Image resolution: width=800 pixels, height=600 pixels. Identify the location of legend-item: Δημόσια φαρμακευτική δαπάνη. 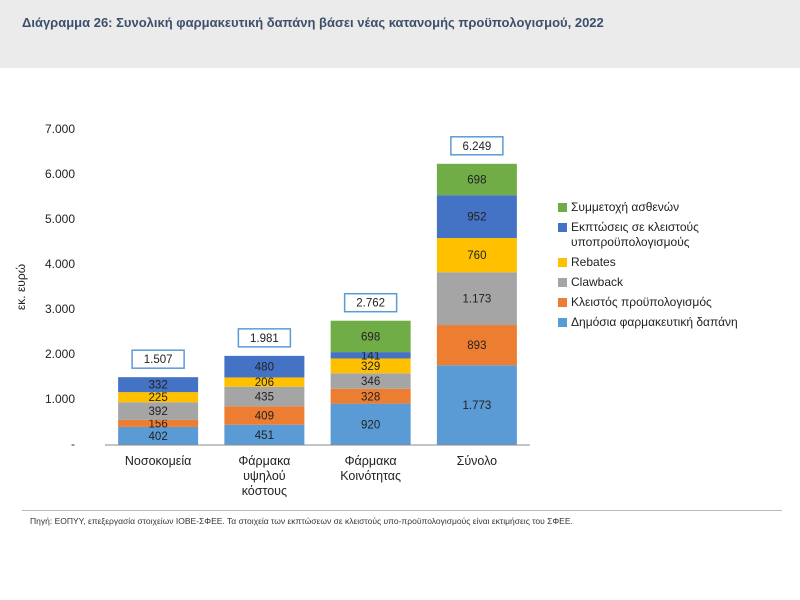
(678, 322).